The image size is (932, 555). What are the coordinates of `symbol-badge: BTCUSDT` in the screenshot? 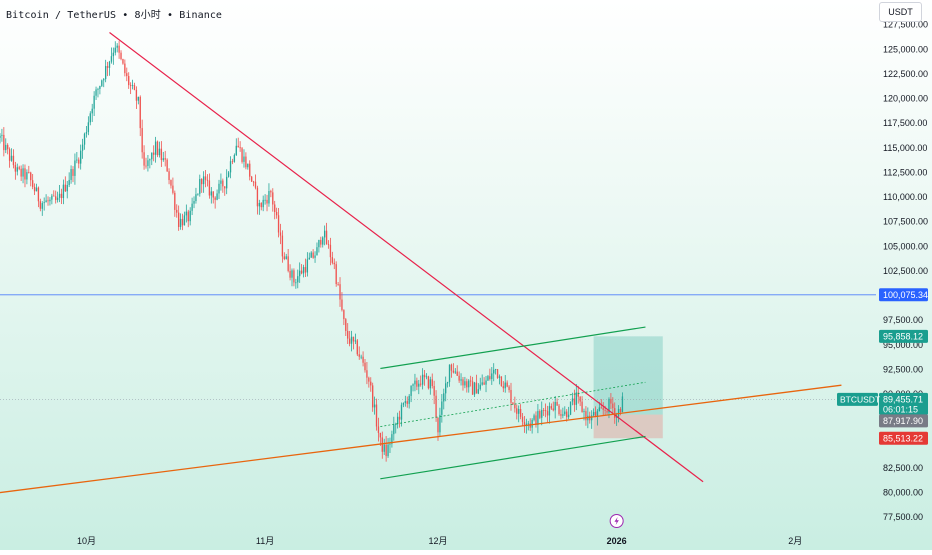 It's located at (860, 399).